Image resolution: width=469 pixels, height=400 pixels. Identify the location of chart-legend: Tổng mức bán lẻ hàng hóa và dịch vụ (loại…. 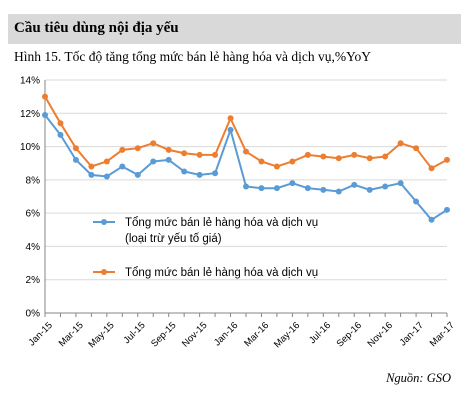
(205, 248).